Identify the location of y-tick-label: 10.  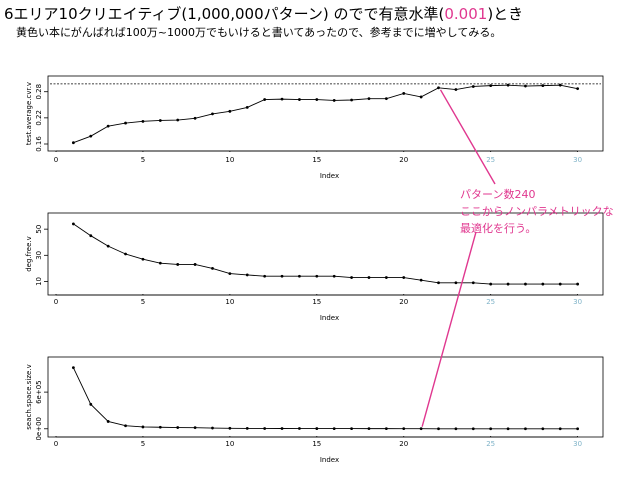
(39, 281).